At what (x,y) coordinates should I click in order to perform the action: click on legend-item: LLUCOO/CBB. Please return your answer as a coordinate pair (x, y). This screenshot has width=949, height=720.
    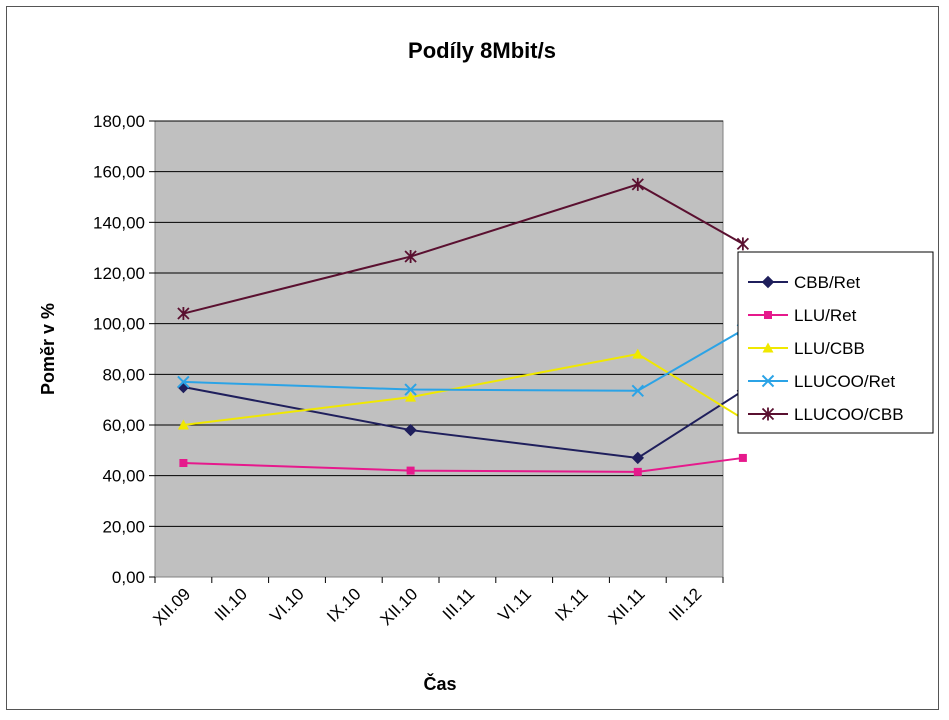
    Looking at the image, I should click on (826, 414).